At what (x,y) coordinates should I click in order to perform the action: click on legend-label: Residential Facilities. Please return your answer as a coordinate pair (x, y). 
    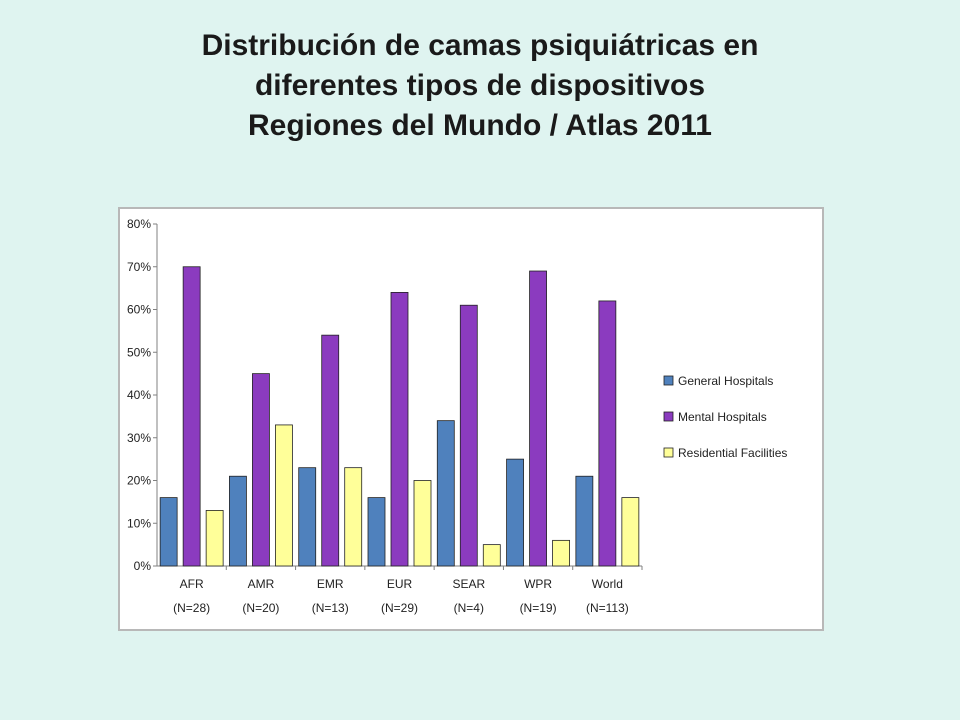
    Looking at the image, I should click on (732, 453).